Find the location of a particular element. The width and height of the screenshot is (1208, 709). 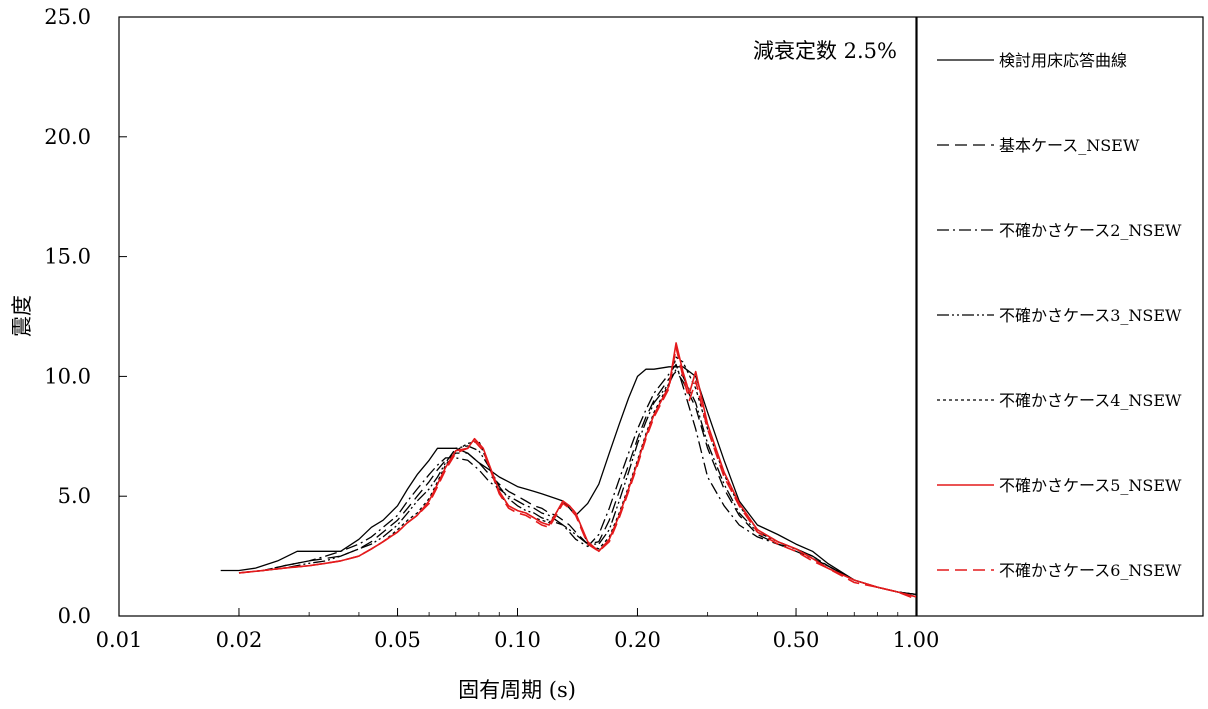

annotation-damping: 減衰定数 2.5% is located at coordinates (825, 51).